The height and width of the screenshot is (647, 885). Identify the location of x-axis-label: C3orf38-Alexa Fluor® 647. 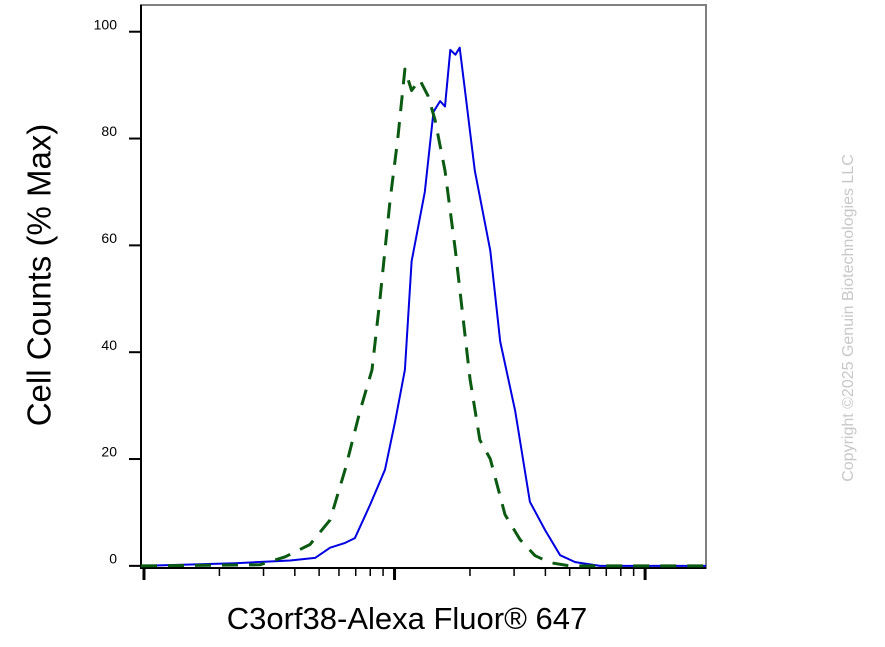
(407, 618).